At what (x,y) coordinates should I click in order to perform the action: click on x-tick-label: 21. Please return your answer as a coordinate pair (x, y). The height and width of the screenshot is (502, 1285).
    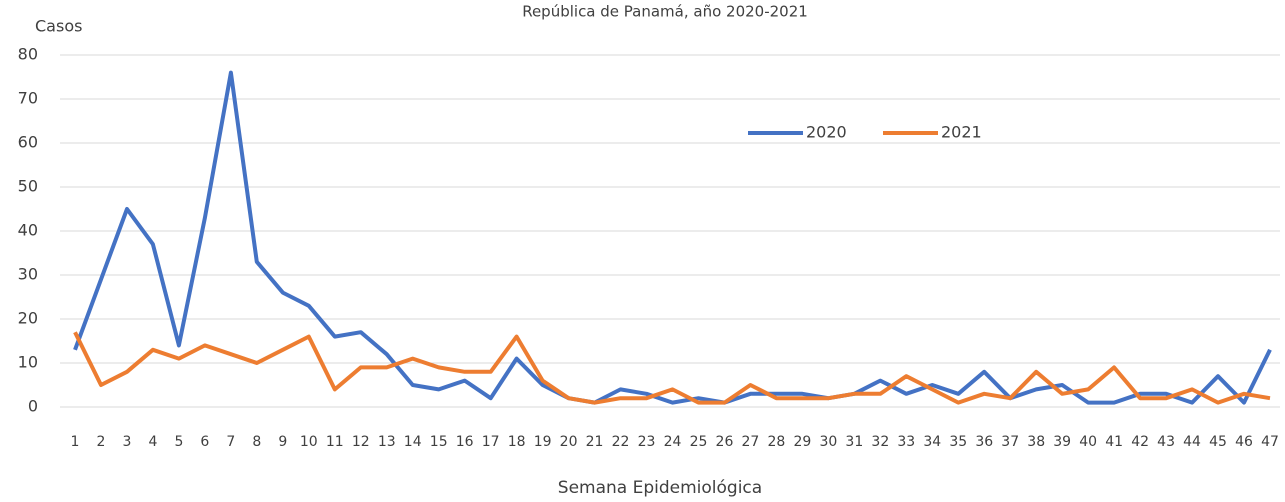
    Looking at the image, I should click on (595, 442).